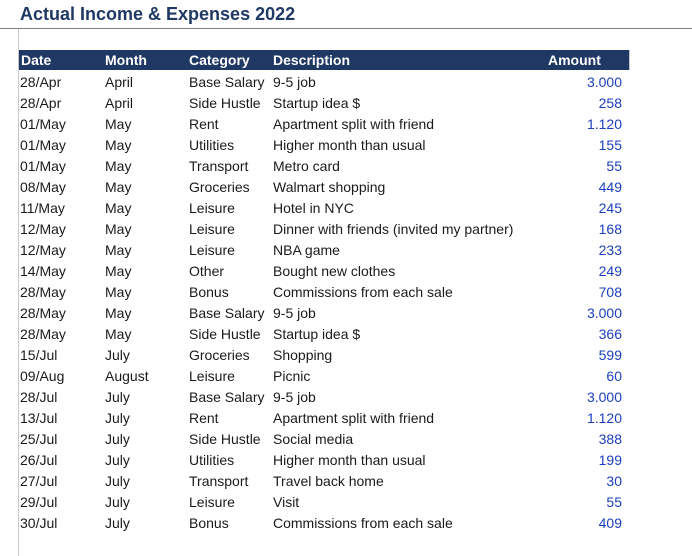  I want to click on amount-cell: 366, so click(610, 334).